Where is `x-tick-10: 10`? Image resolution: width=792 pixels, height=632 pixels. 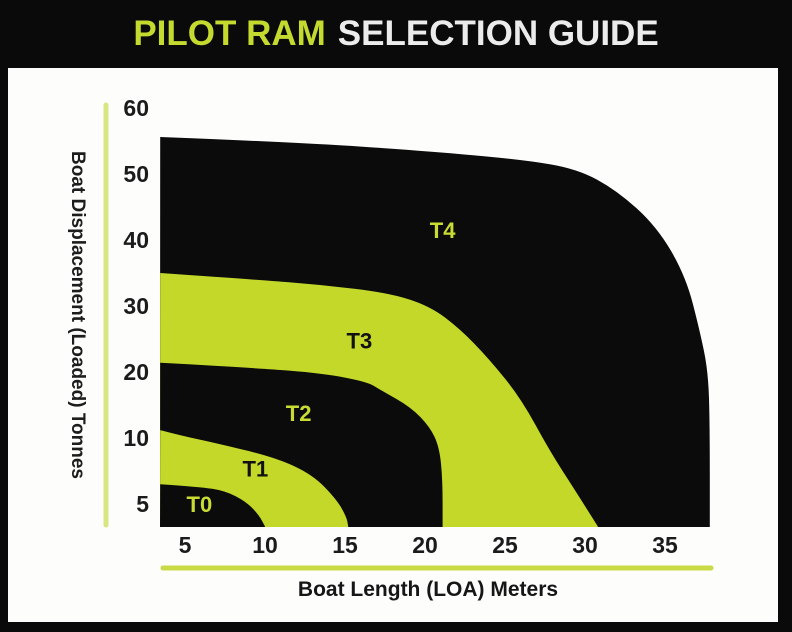 x-tick-10: 10 is located at coordinates (265, 545).